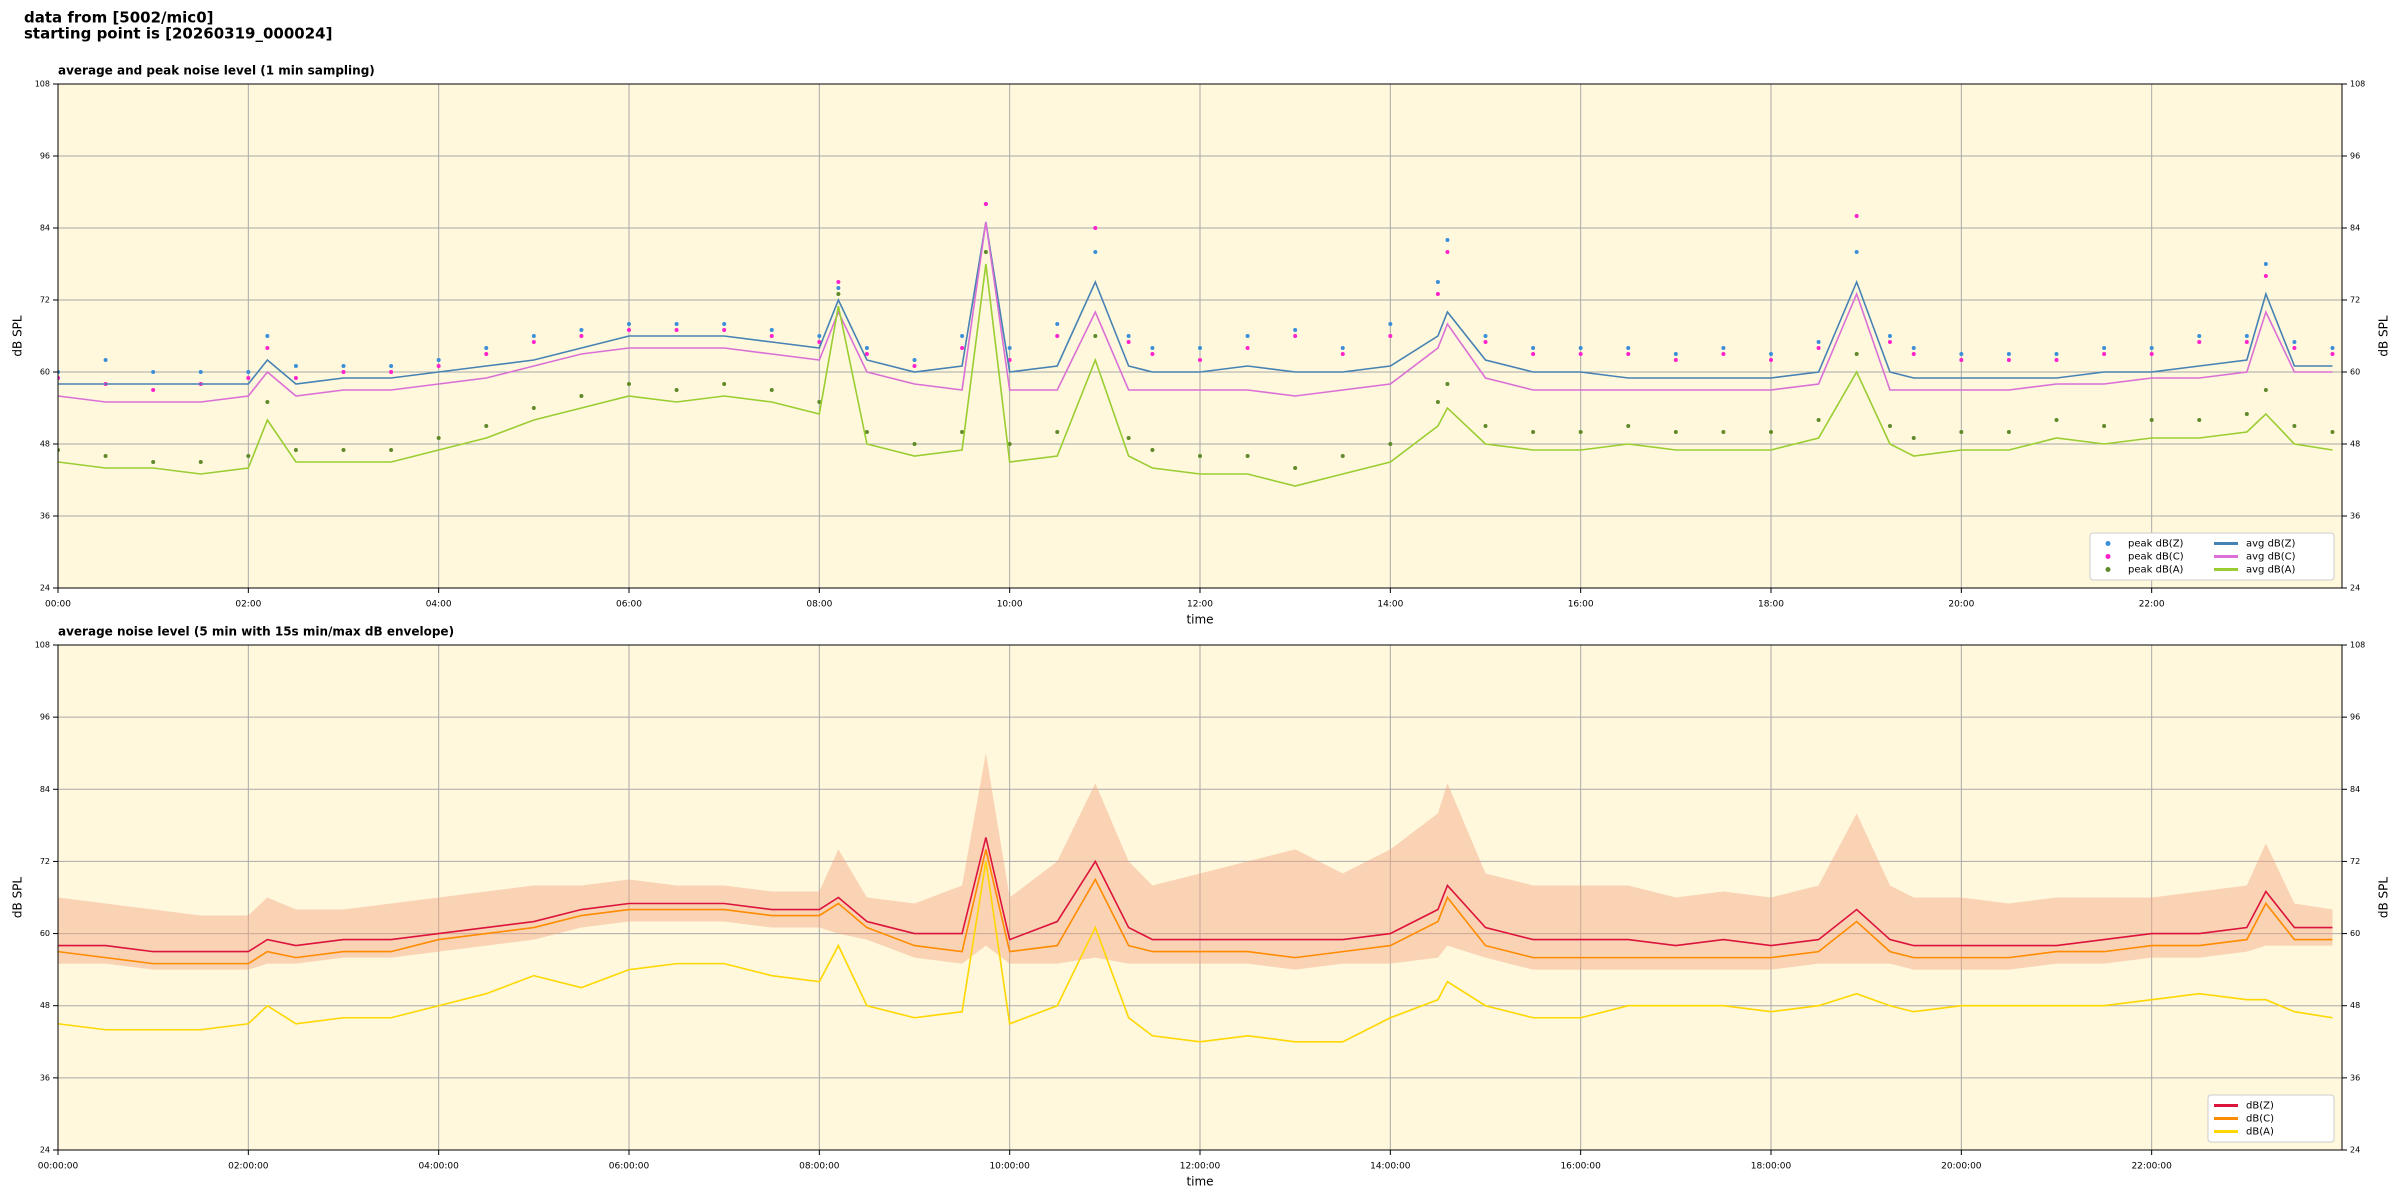  What do you see at coordinates (18, 336) in the screenshot?
I see `y-axis-label: dB SPL` at bounding box center [18, 336].